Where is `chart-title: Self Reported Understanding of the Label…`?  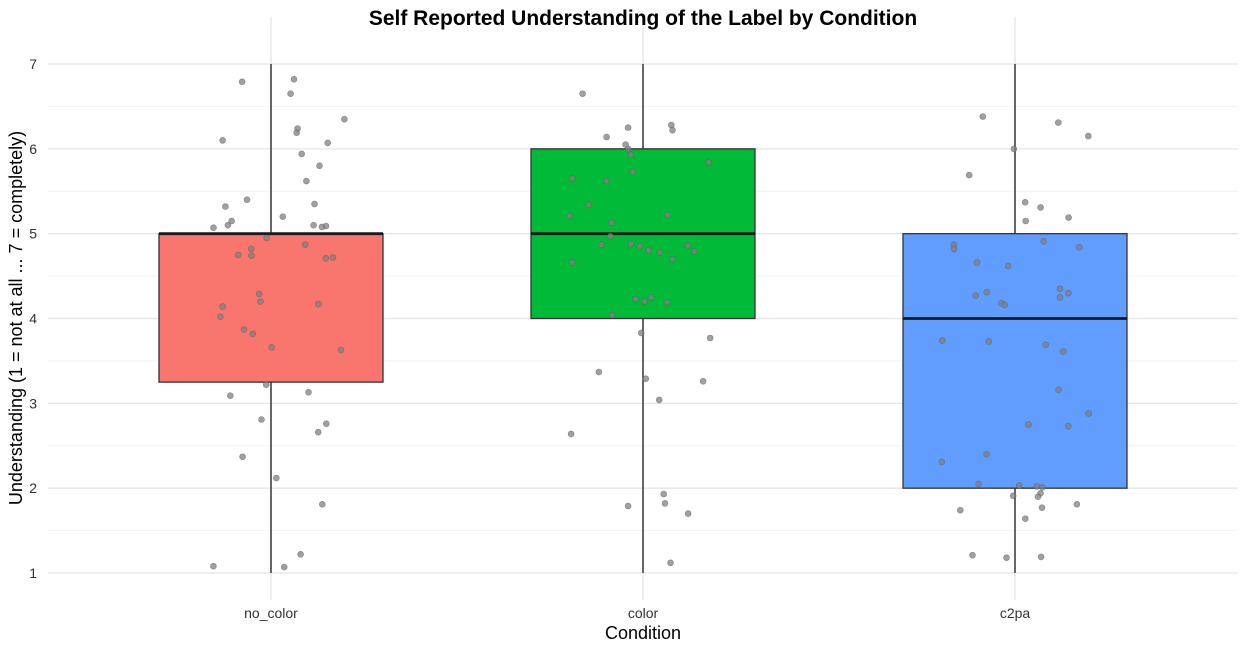 chart-title: Self Reported Understanding of the Label… is located at coordinates (643, 18).